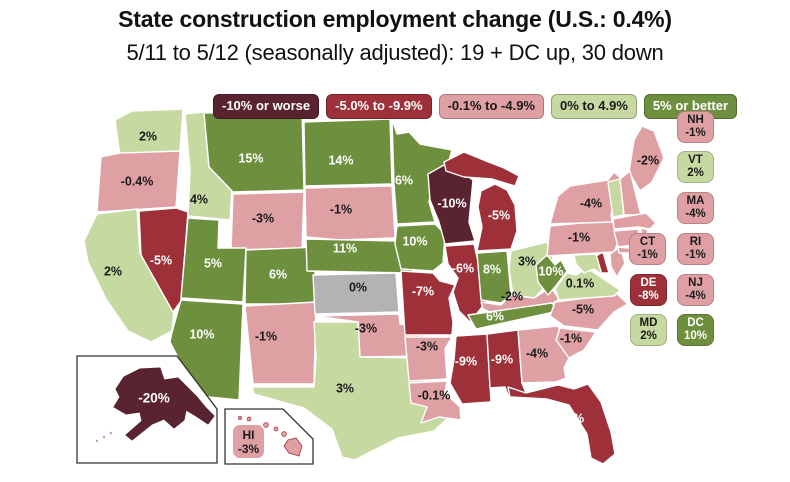  What do you see at coordinates (695, 323) in the screenshot?
I see `state-box-abbr: DC` at bounding box center [695, 323].